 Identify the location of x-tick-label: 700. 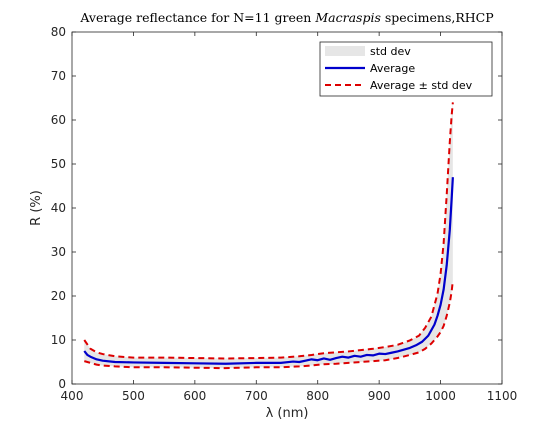
(256, 396).